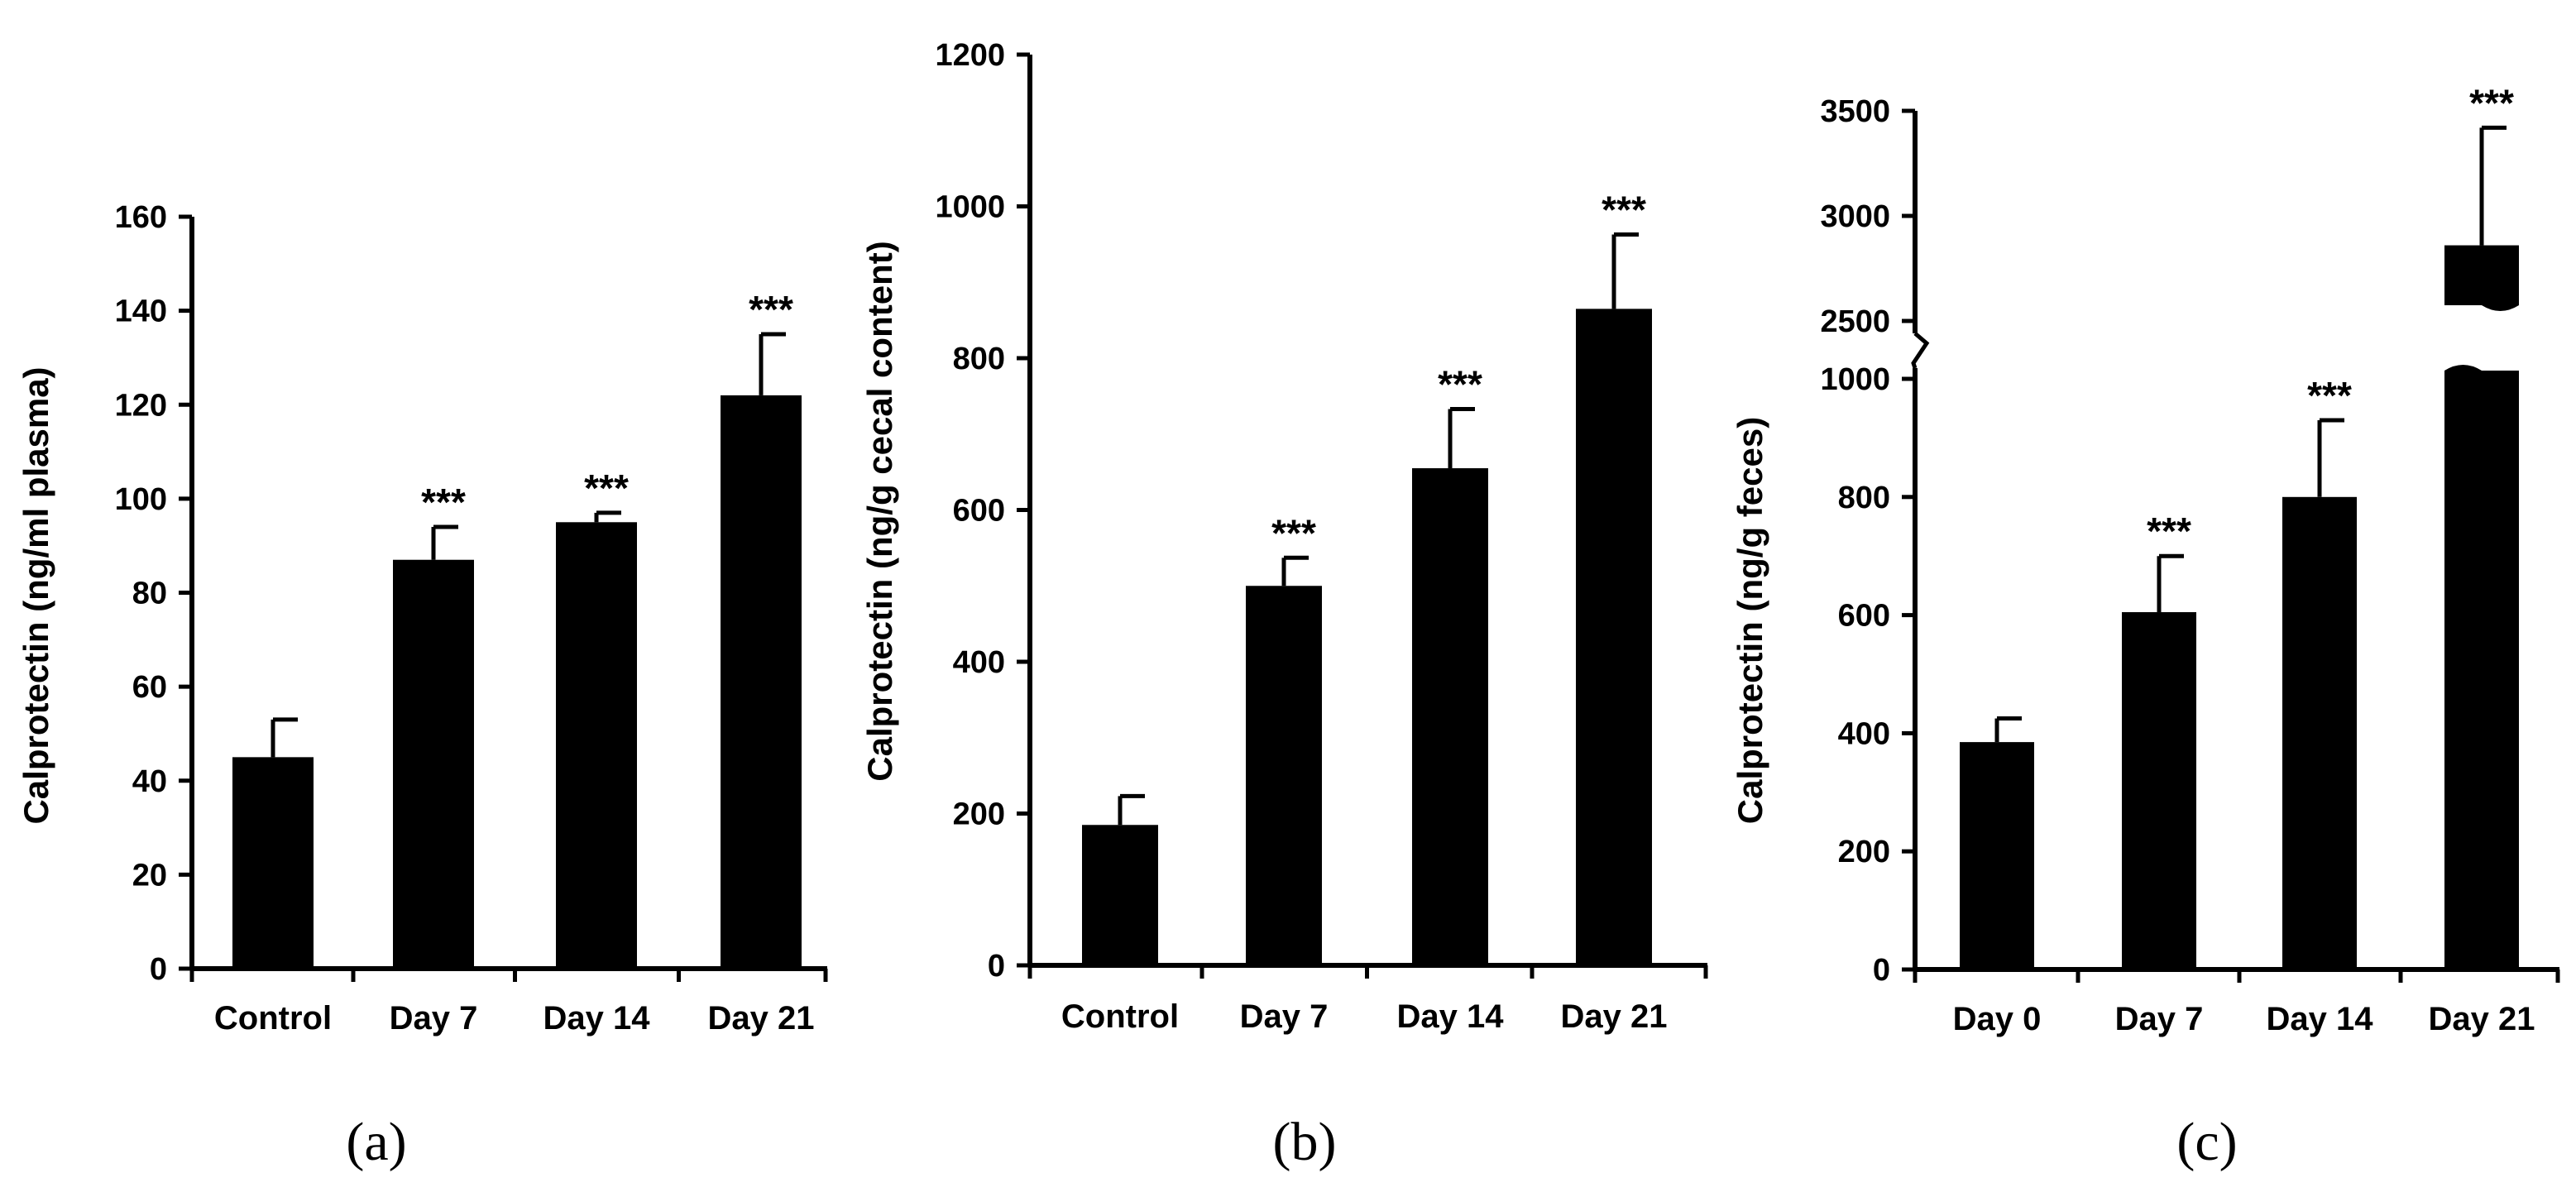 Image resolution: width=2576 pixels, height=1192 pixels. I want to click on y-tick-label: 120, so click(141, 405).